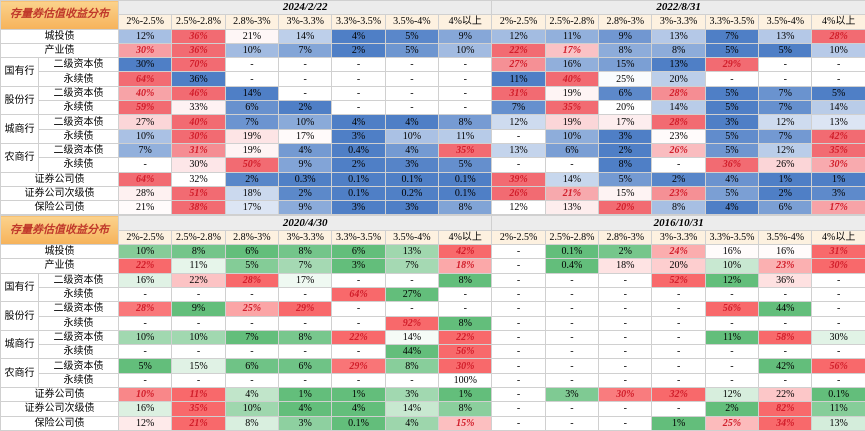 This screenshot has width=865, height=431. What do you see at coordinates (465, 380) in the screenshot?
I see `value-cell: 100%` at bounding box center [465, 380].